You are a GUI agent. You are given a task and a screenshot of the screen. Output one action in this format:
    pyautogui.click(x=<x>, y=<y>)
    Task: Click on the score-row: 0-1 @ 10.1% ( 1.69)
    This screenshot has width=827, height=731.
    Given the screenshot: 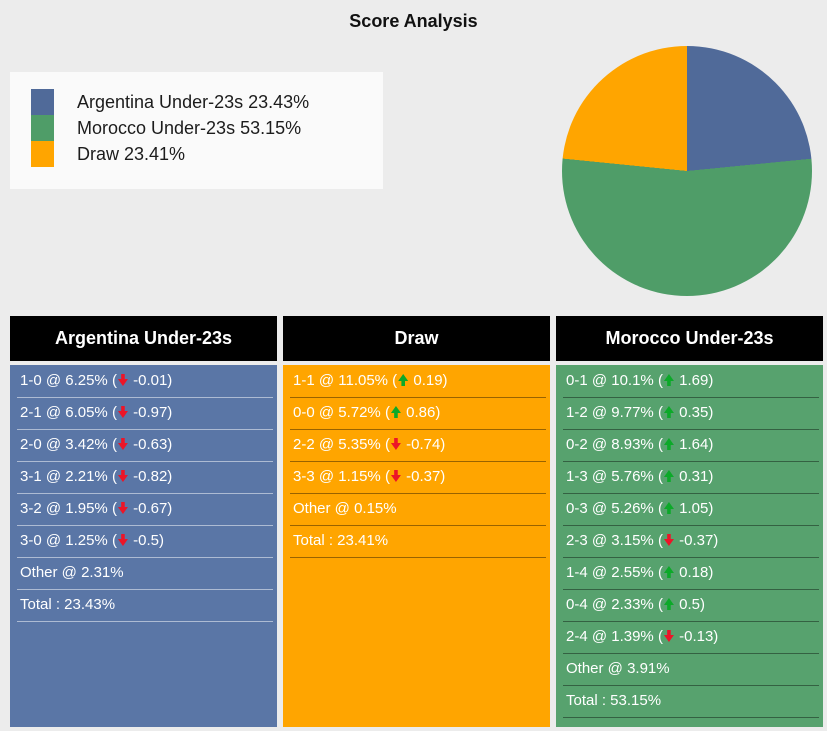 What is the action you would take?
    pyautogui.click(x=691, y=382)
    